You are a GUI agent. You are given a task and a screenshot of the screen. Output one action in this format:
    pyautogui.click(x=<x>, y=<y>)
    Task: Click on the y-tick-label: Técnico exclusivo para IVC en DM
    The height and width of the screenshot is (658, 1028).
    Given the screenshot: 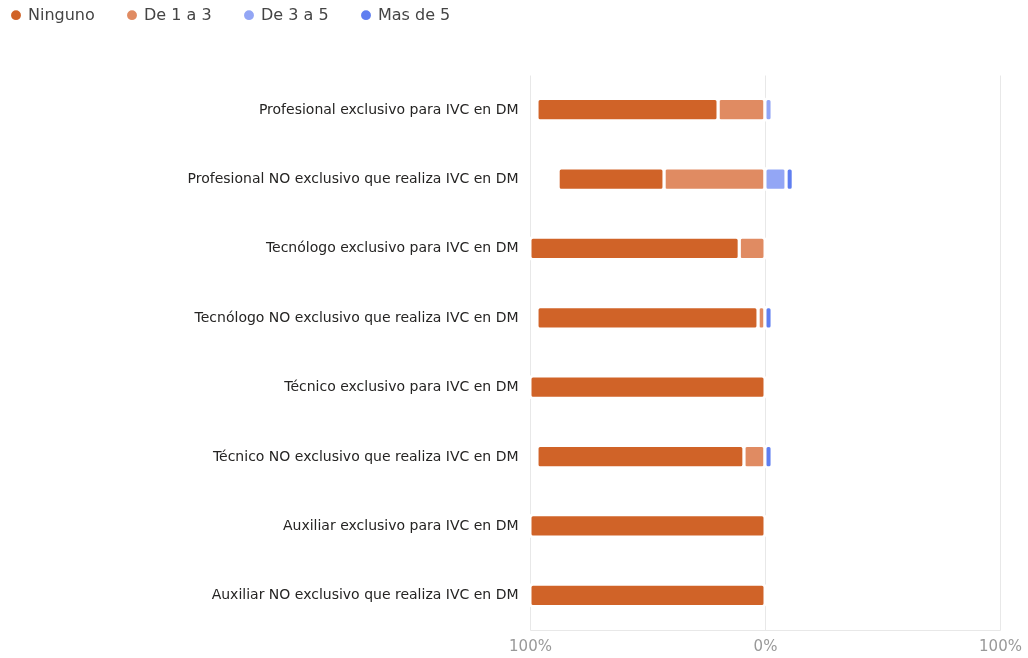 What is the action you would take?
    pyautogui.click(x=401, y=386)
    